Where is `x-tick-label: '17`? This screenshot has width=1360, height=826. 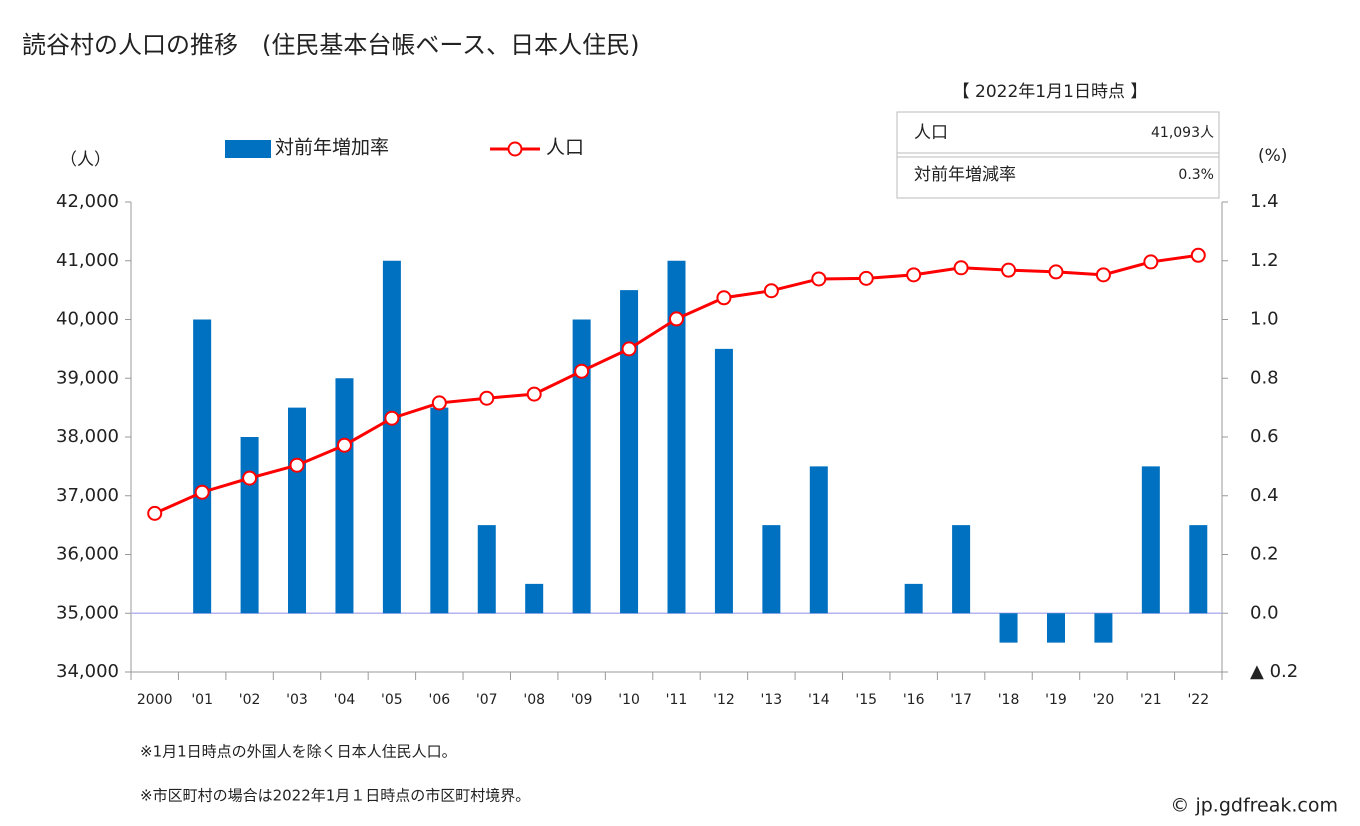 x-tick-label: '17 is located at coordinates (961, 700).